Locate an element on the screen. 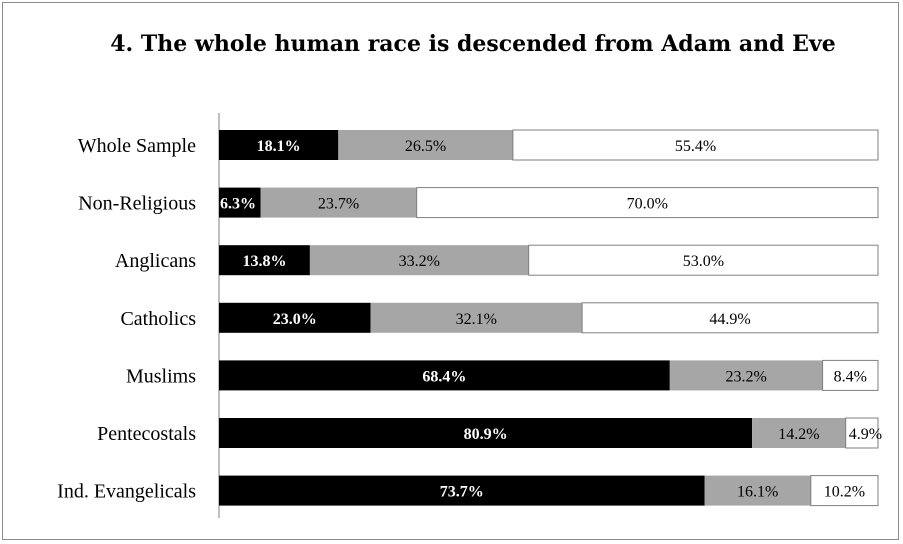 The height and width of the screenshot is (544, 903). data-label-ind-evangelicals-3: 10.2% is located at coordinates (844, 492).